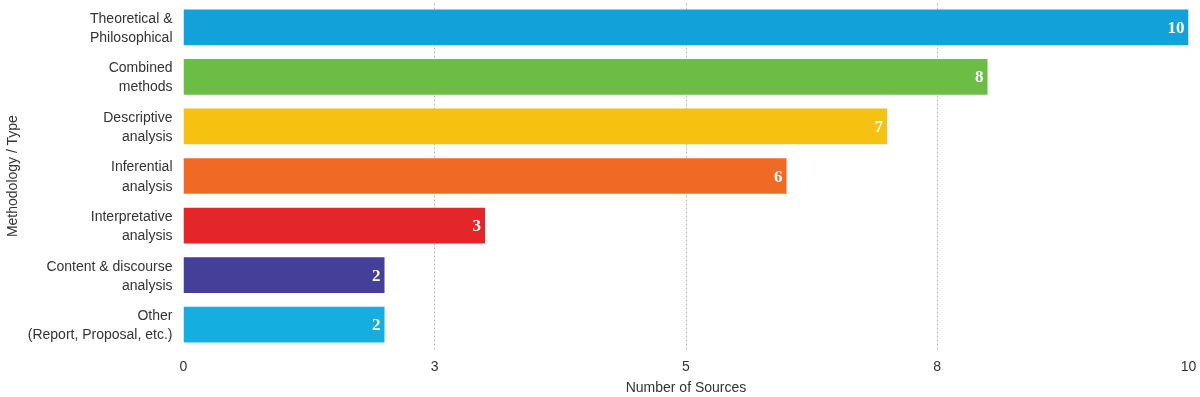 This screenshot has width=1200, height=397. Describe the element at coordinates (434, 365) in the screenshot. I see `x-tick-label: 3` at that location.